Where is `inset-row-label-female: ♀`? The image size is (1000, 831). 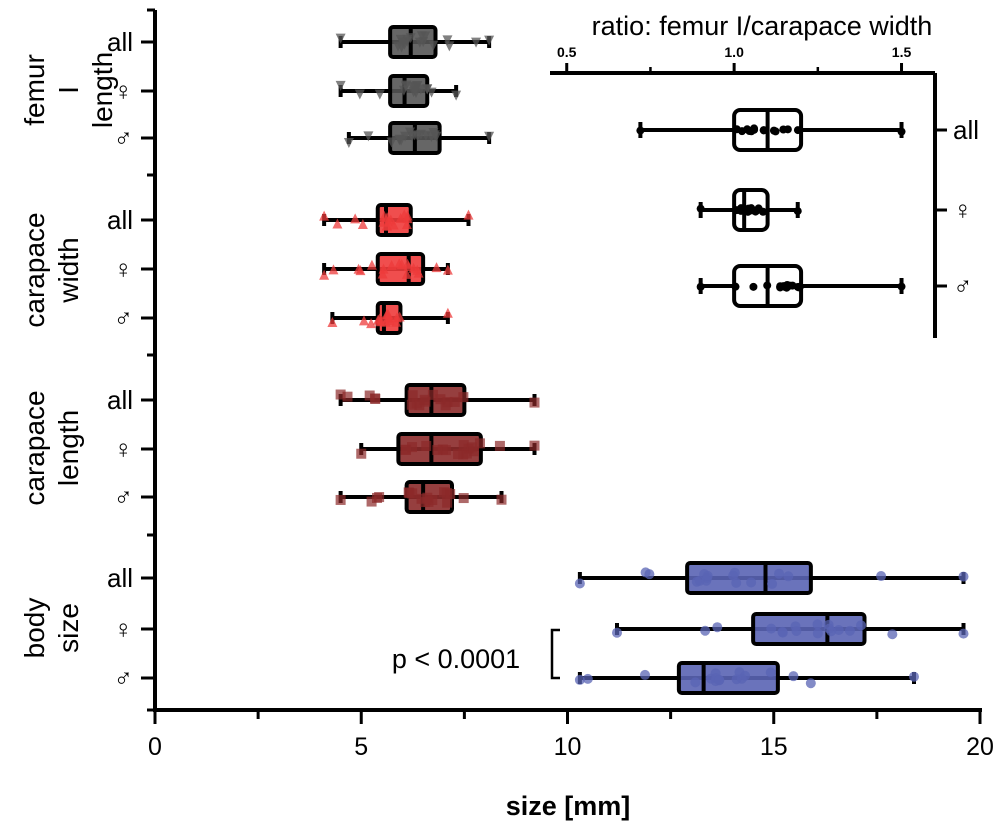
inset-row-label-female: ♀ is located at coordinates (963, 210).